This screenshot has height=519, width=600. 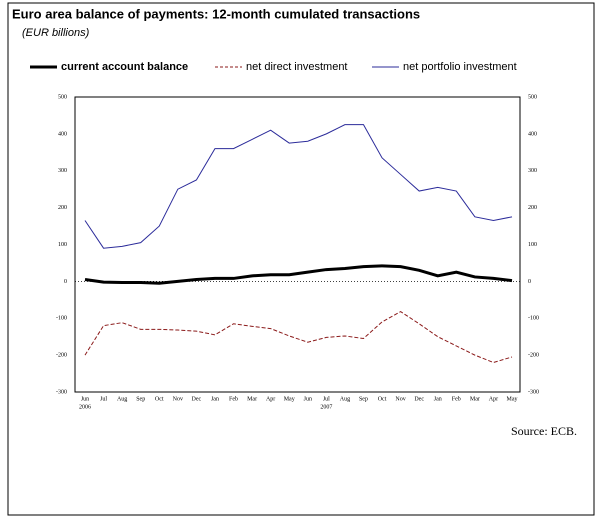 I want to click on y2-tick-label: -300, so click(x=533, y=392).